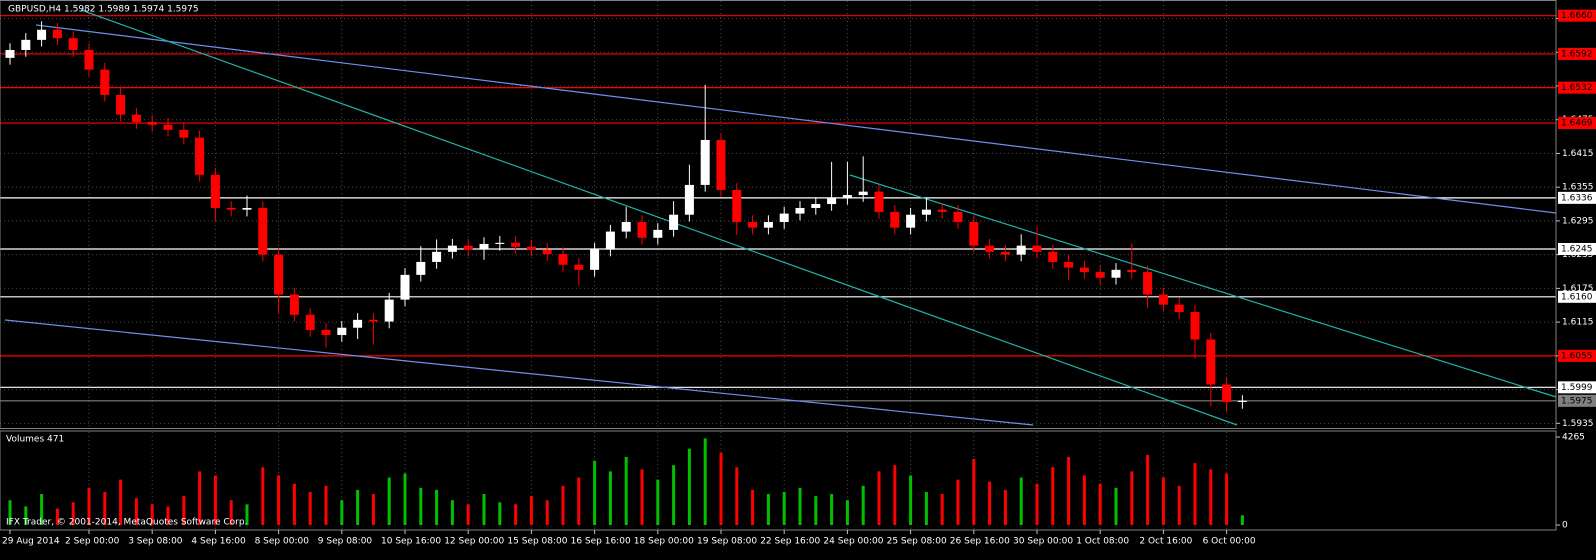 This screenshot has width=1596, height=560. I want to click on level-label: 1.6160, so click(1577, 297).